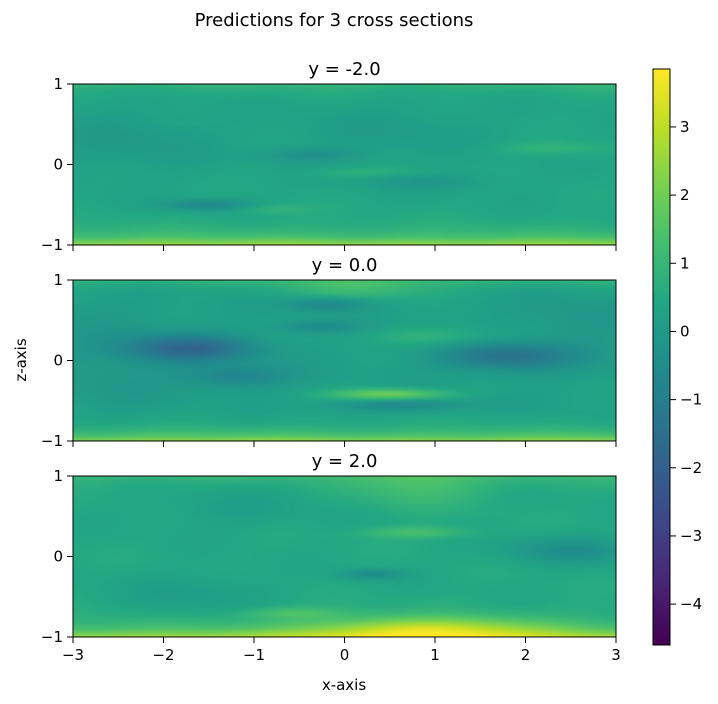 Image resolution: width=718 pixels, height=704 pixels. What do you see at coordinates (691, 536) in the screenshot?
I see `colorbar-tick-label: −3` at bounding box center [691, 536].